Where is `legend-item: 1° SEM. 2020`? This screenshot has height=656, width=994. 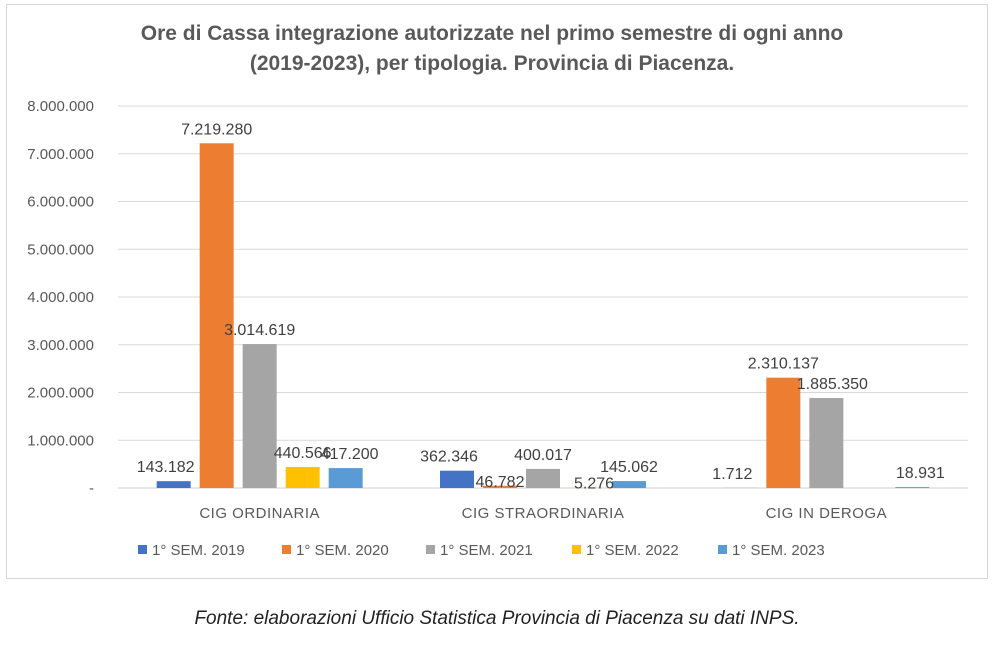
legend-item: 1° SEM. 2020 is located at coordinates (335, 550).